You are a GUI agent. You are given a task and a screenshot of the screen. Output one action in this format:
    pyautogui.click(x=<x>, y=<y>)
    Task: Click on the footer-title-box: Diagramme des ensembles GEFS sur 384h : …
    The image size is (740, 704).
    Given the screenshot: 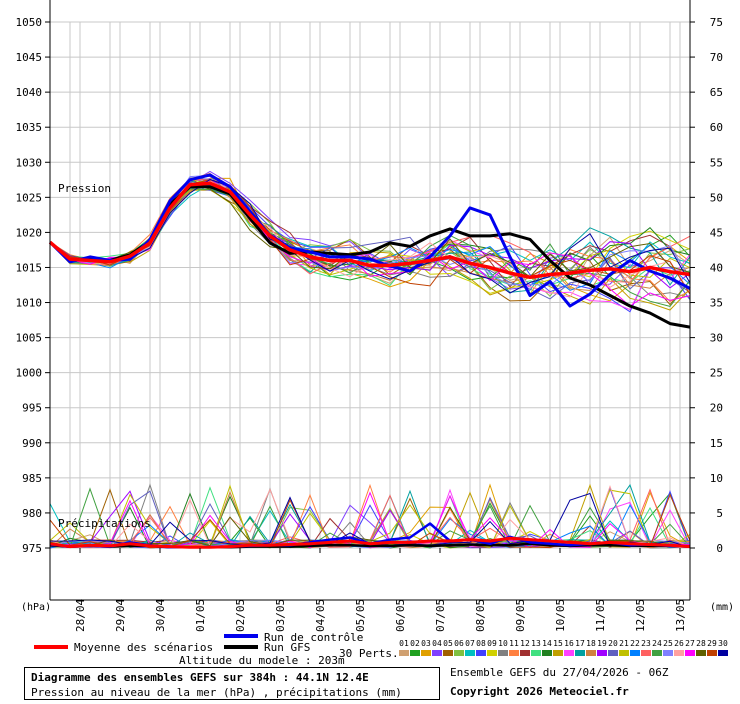 What is the action you would take?
    pyautogui.click(x=232, y=683)
    